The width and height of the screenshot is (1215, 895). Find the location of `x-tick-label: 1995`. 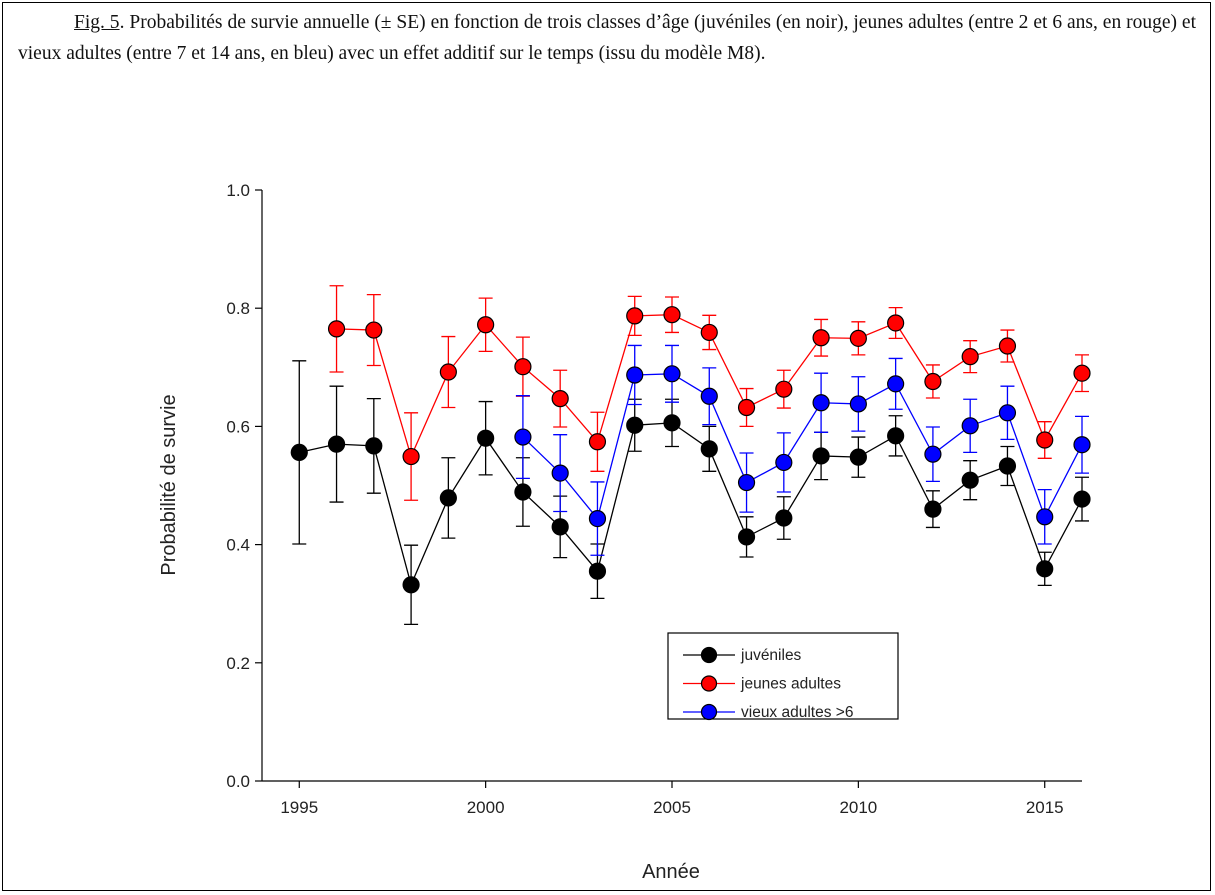

x-tick-label: 1995 is located at coordinates (299, 807).